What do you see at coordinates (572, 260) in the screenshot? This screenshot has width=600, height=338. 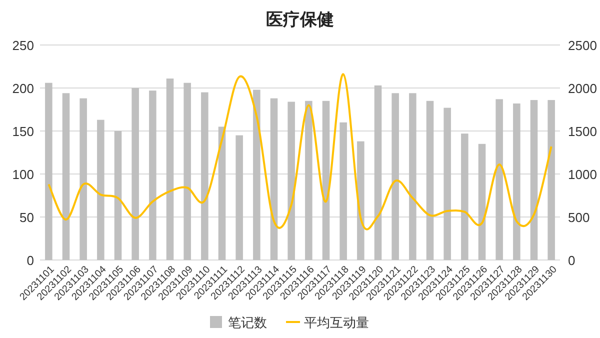 I see `y2-tick-label: 0` at bounding box center [572, 260].